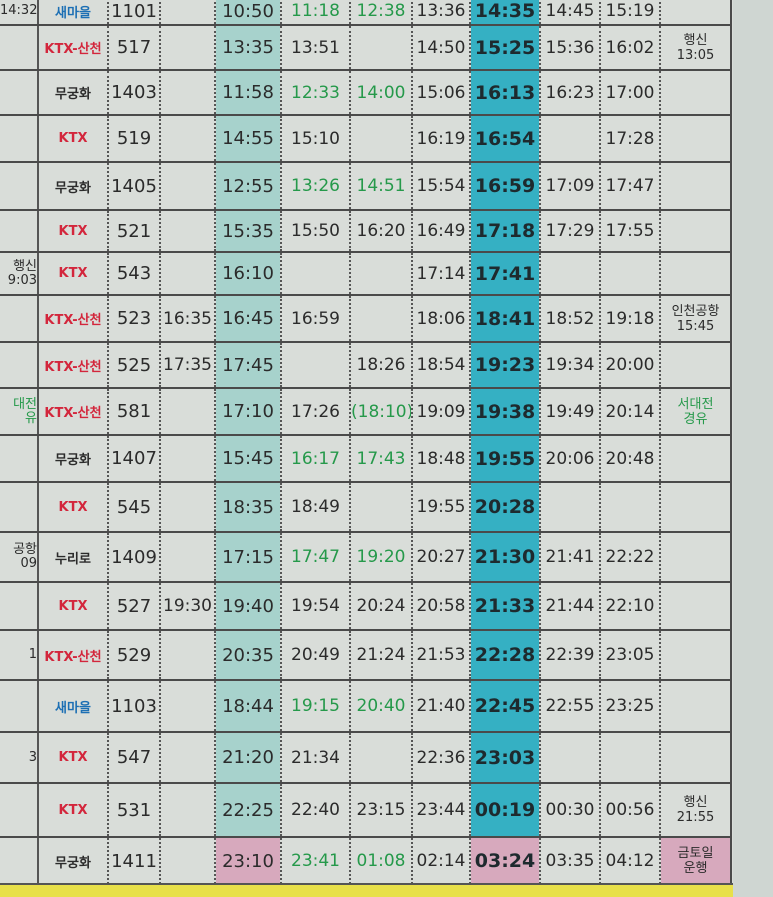 This screenshot has width=773, height=897. Describe the element at coordinates (441, 48) in the screenshot. I see `time-cell: 14:50` at that location.